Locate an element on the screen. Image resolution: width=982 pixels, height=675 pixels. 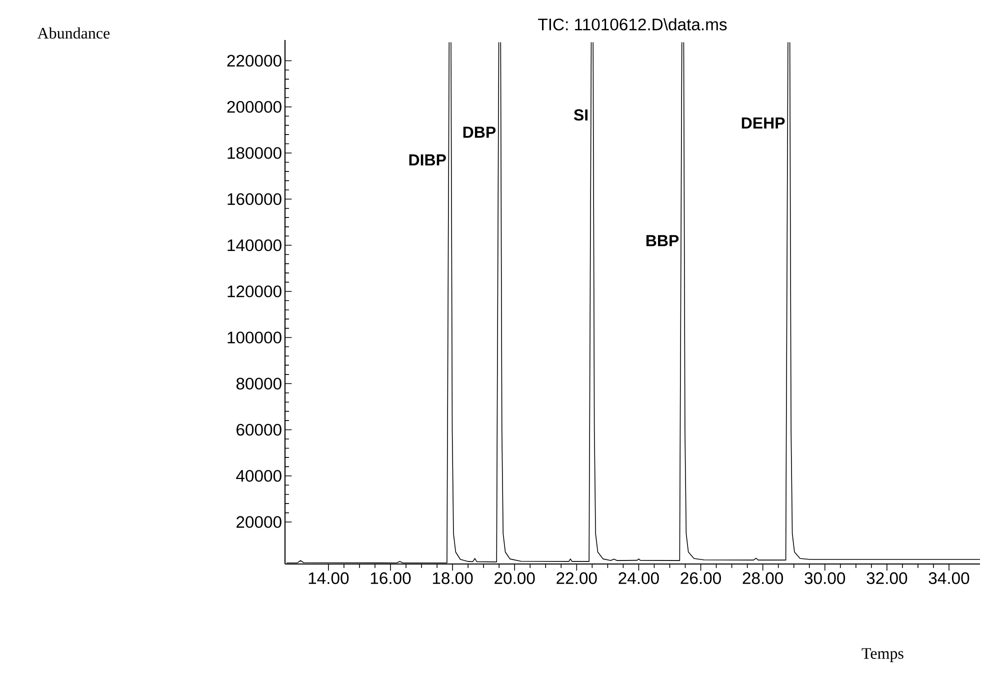
x-tick-label: 28.00 is located at coordinates (763, 578).